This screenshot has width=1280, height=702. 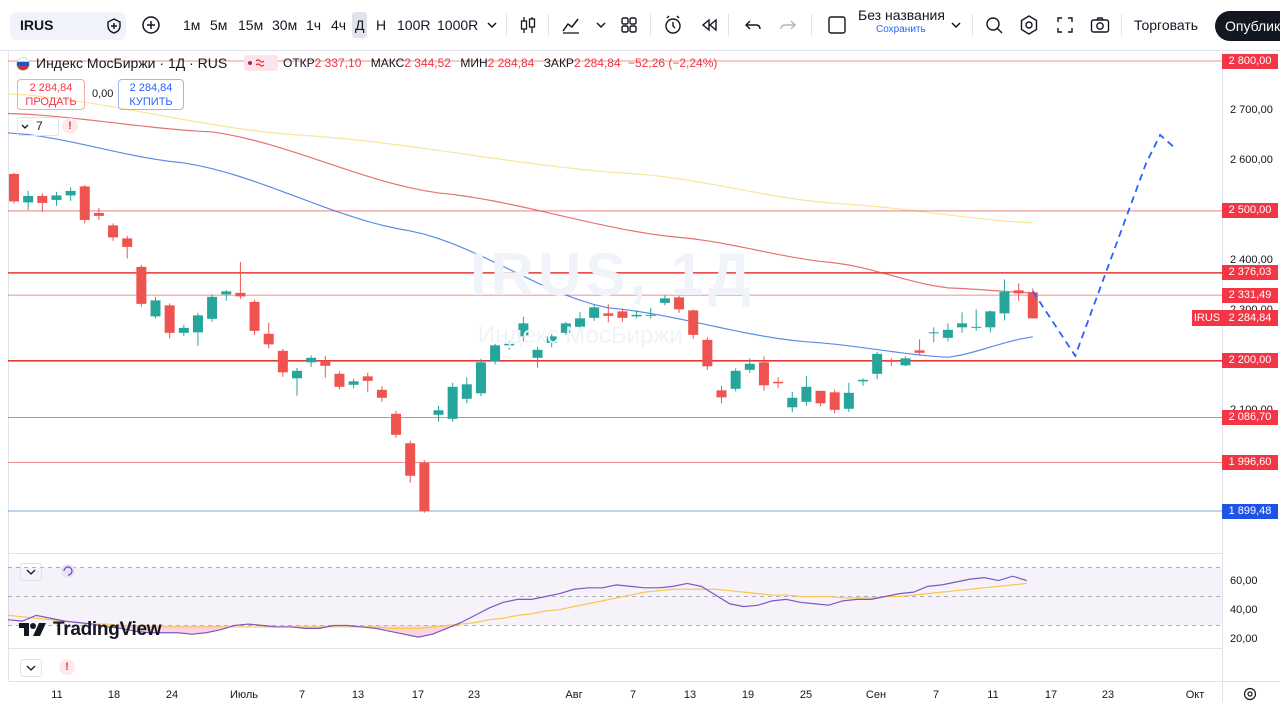 I want to click on indicators-icon, so click(x=571, y=25).